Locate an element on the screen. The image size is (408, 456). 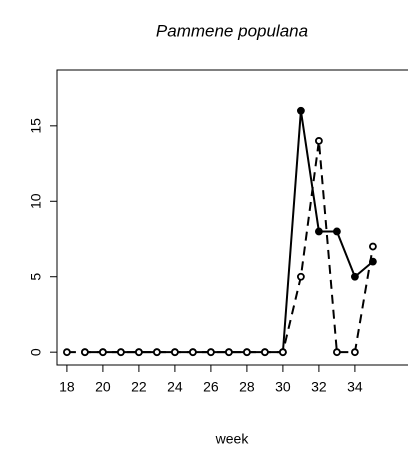
x-tick-label: 34 is located at coordinates (355, 387).